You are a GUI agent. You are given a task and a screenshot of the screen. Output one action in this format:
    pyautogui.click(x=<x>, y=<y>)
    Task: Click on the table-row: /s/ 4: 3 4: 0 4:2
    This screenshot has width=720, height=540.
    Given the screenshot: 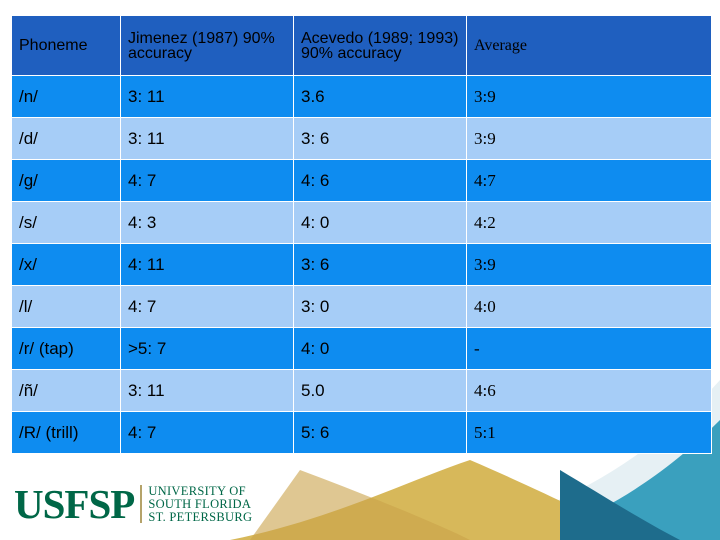 What is the action you would take?
    pyautogui.click(x=361, y=222)
    